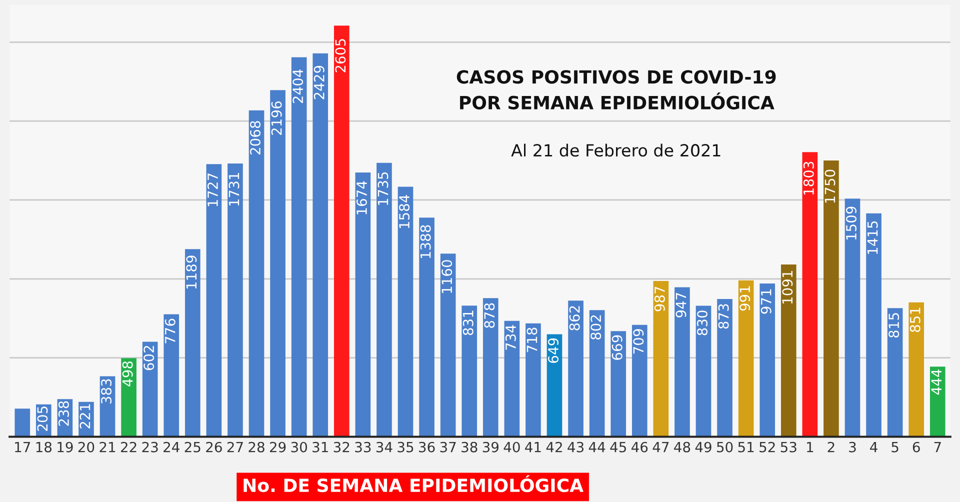 The image size is (960, 502). Describe the element at coordinates (406, 447) in the screenshot. I see `x-tick-label: 35` at that location.